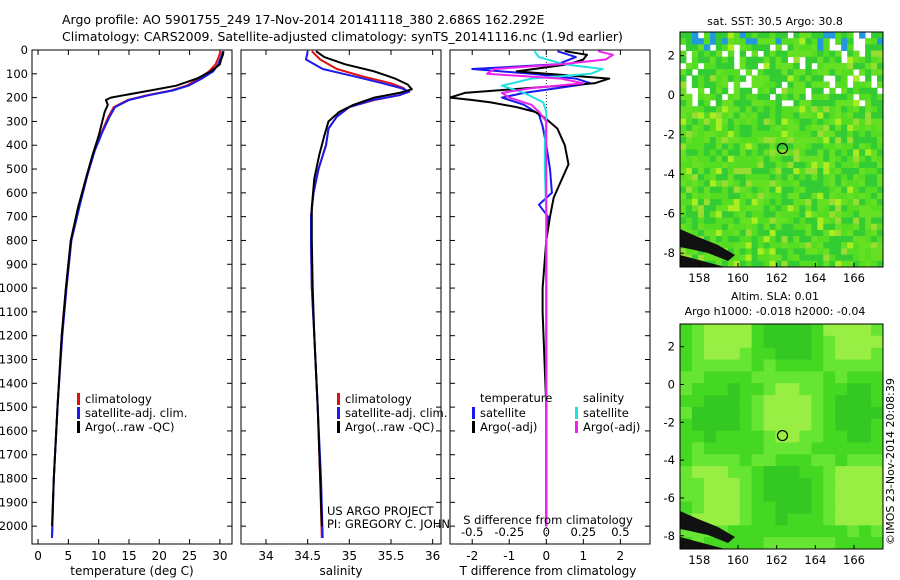 The image size is (900, 580). Describe the element at coordinates (669, 174) in the screenshot. I see `sst-y-tick-label-3: -4` at that location.